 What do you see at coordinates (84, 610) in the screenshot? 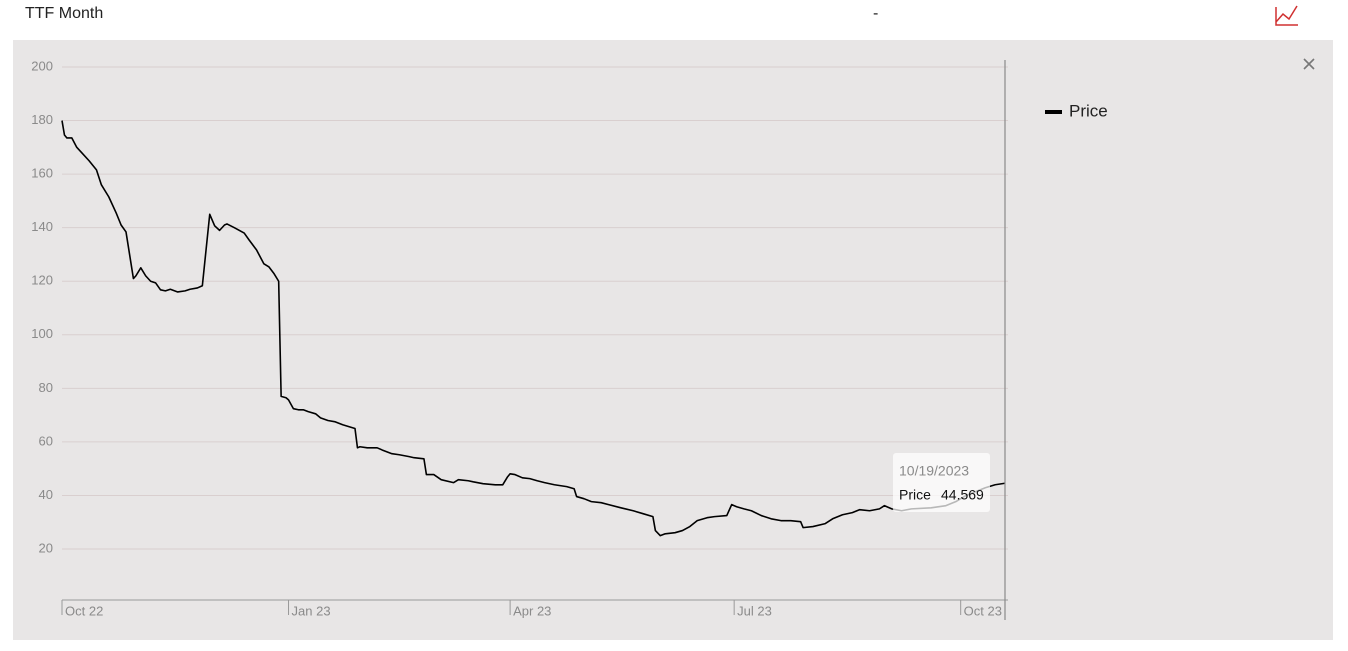
I see `x-tick-label: Oct 22` at bounding box center [84, 610].